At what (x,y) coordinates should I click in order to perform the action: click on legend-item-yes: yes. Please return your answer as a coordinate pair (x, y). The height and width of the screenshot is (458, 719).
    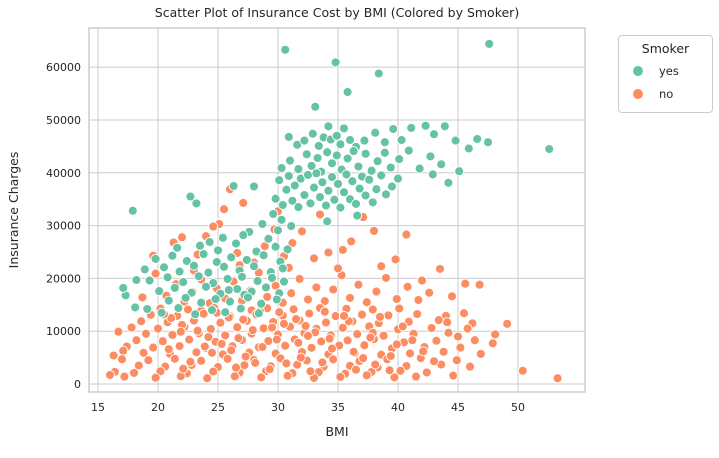
    Looking at the image, I should click on (665, 70).